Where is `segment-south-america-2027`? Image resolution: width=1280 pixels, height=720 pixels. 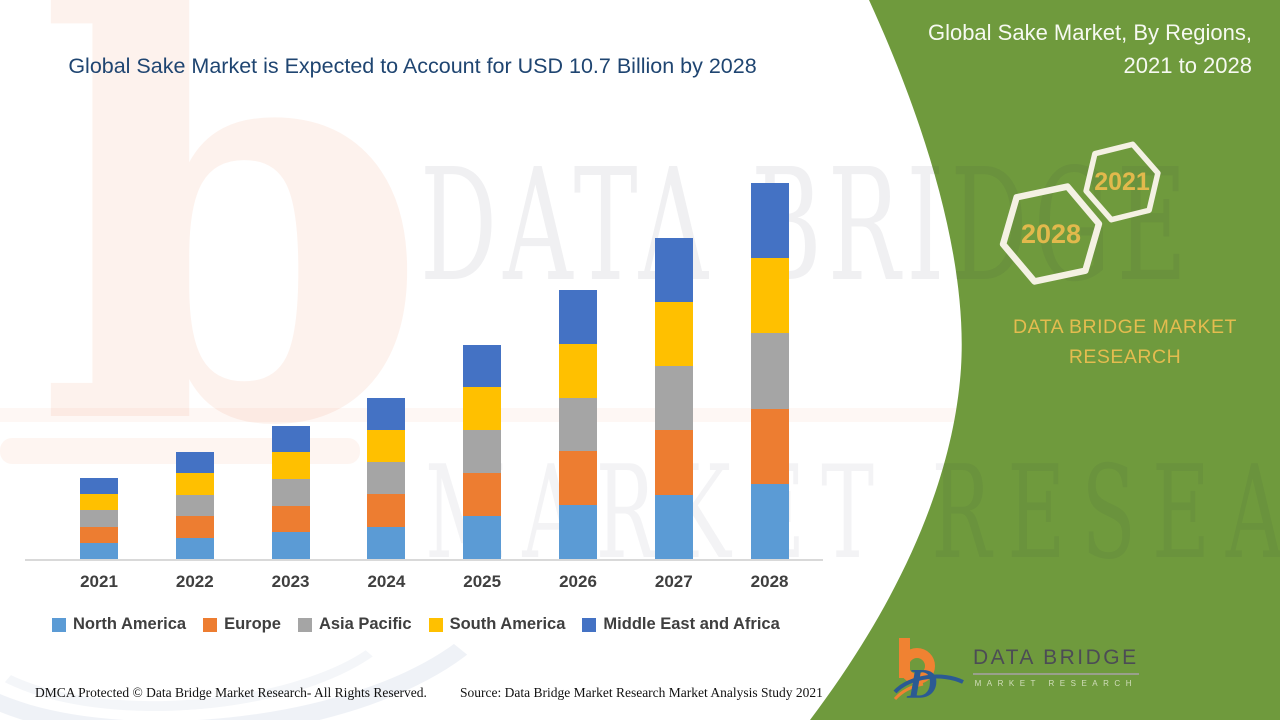 segment-south-america-2027 is located at coordinates (673, 334).